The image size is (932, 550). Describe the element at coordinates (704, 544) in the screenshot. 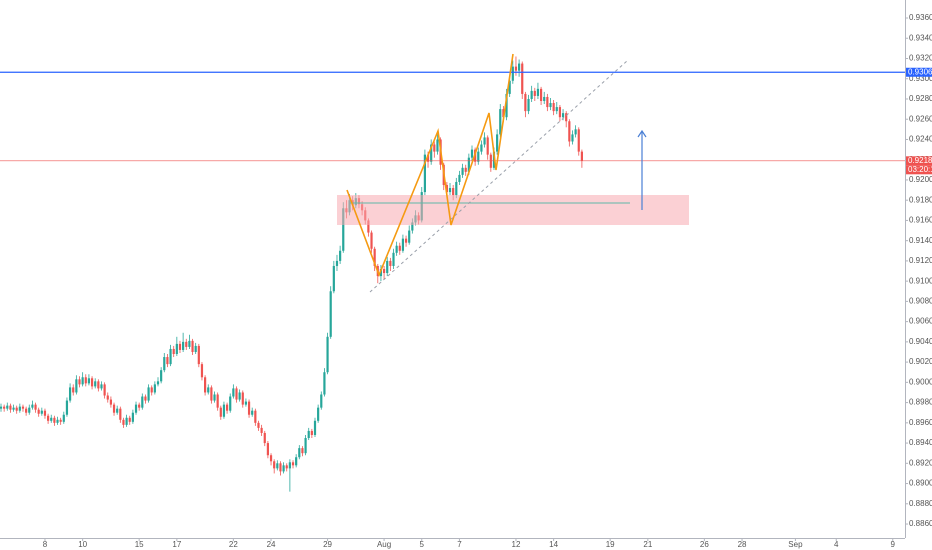

I see `x-tick-label: 26` at that location.